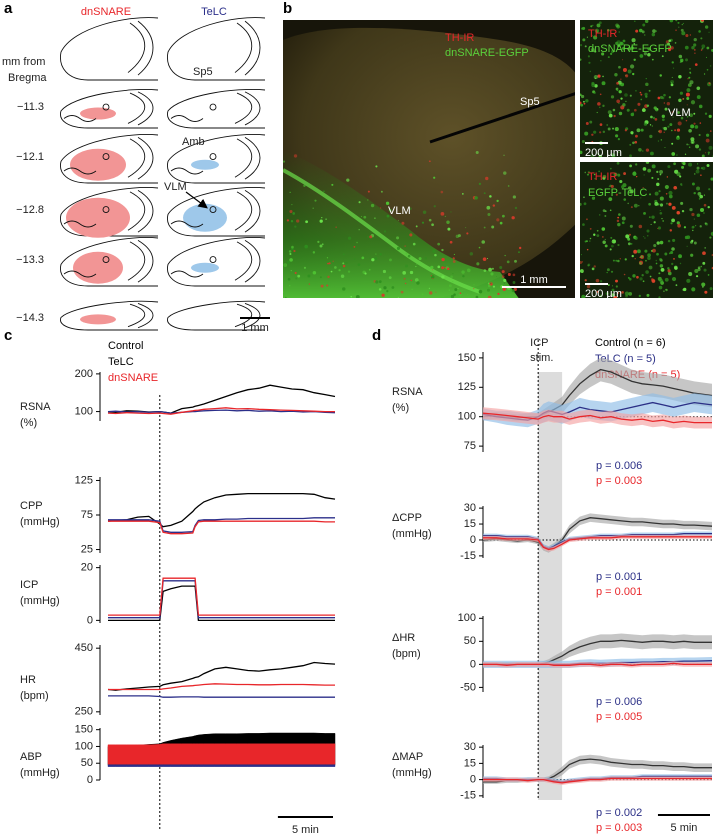 The image size is (713, 835). What do you see at coordinates (406, 654) in the screenshot?
I see `y-axis-label: (bpm)` at bounding box center [406, 654].